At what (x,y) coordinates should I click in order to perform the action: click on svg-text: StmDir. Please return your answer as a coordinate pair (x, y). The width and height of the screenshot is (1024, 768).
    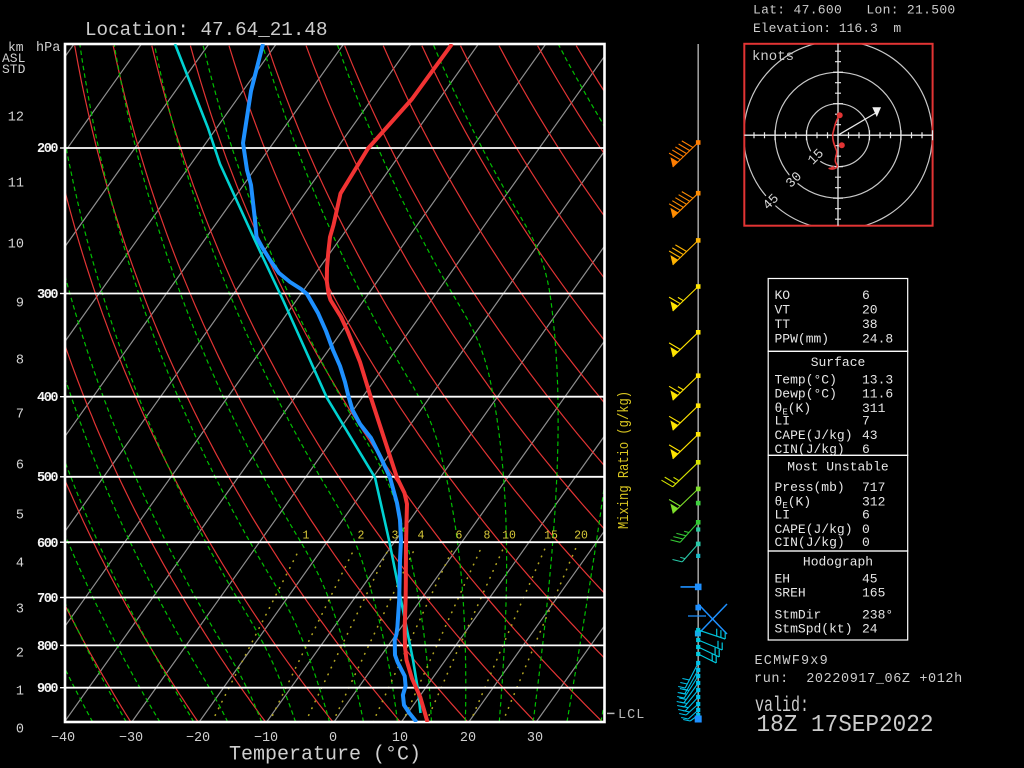
    Looking at the image, I should click on (798, 615).